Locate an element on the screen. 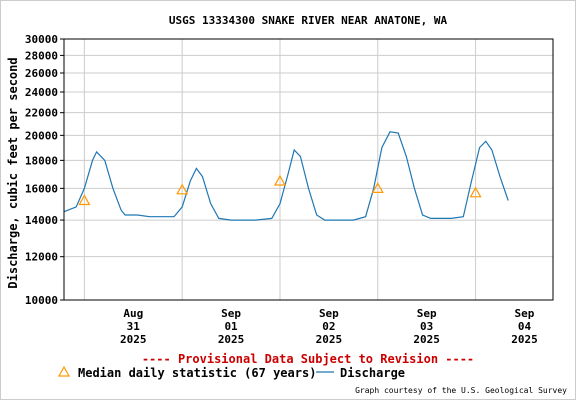 The height and width of the screenshot is (400, 576). x-tick-day: 03 is located at coordinates (426, 326).